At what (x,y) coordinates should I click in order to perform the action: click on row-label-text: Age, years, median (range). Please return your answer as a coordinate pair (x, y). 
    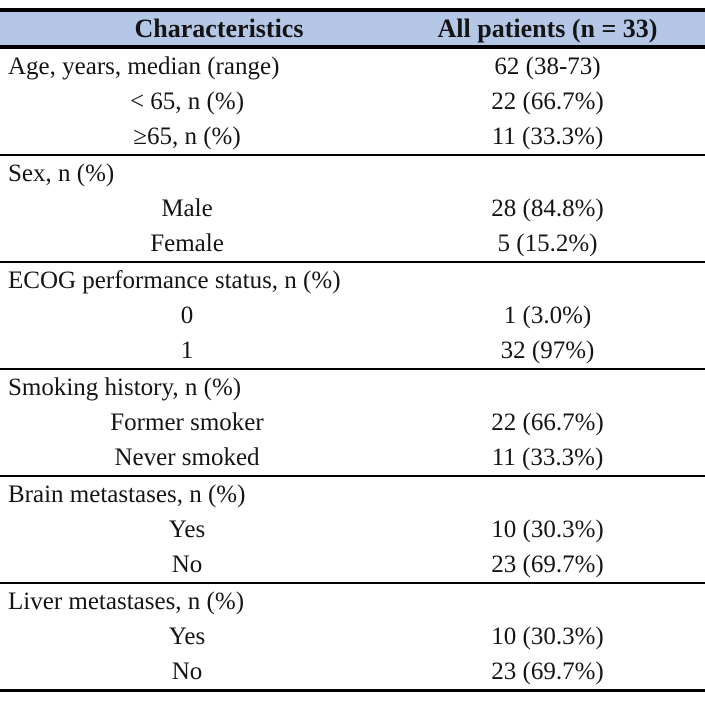
    Looking at the image, I should click on (144, 66).